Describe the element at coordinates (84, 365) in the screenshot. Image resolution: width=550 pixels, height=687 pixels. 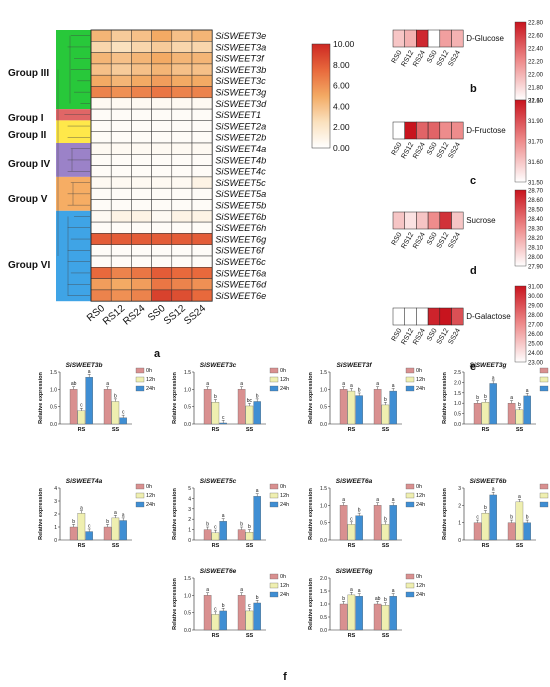
I see `chart-title: SiSWEET3b` at that location.